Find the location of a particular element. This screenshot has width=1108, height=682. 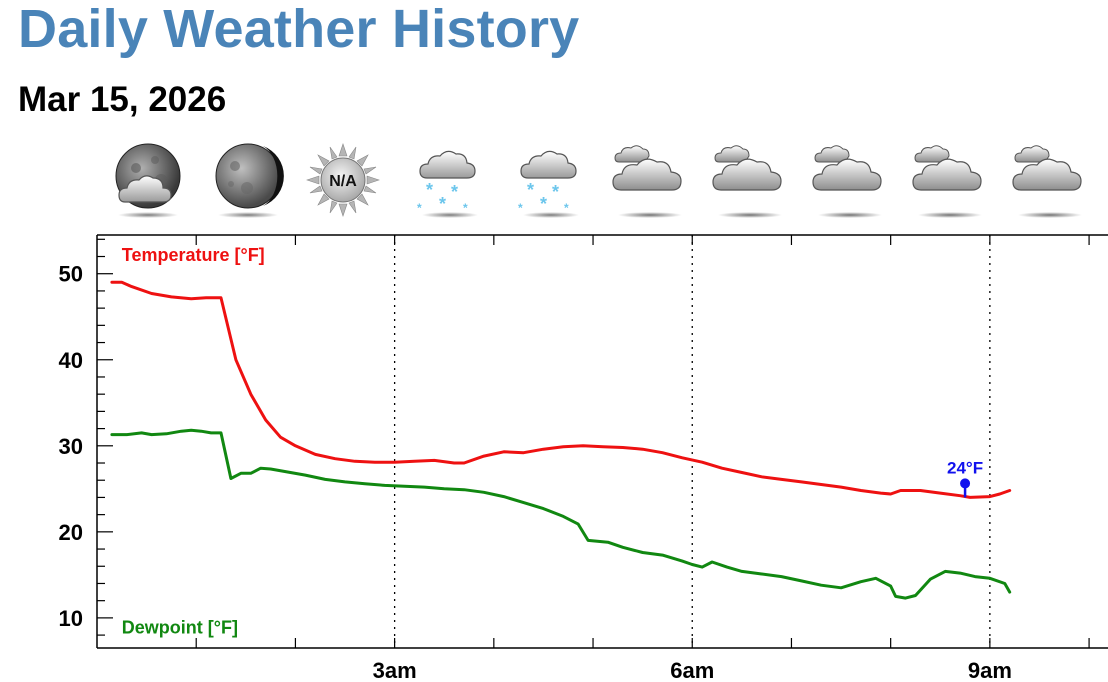

y-tick-label: 10 is located at coordinates (71, 618).